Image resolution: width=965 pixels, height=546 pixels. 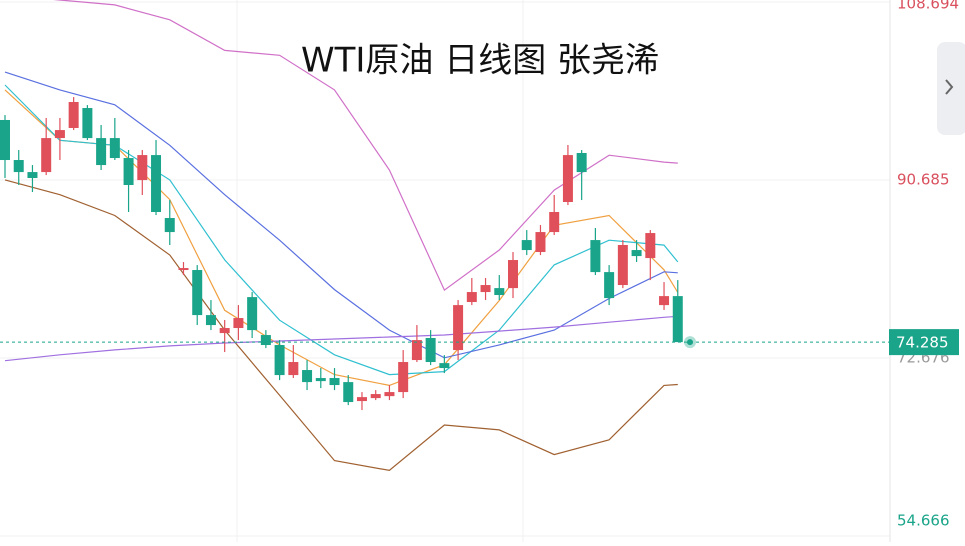 What do you see at coordinates (480, 61) in the screenshot?
I see `chart-title: WTI原油 日线图 张尧浠` at bounding box center [480, 61].